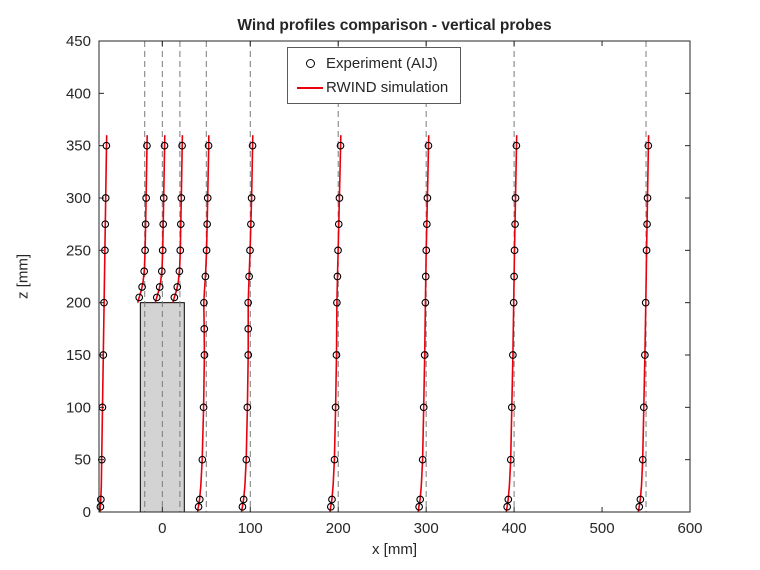  I want to click on legend-label-experiment: Experiment (AIJ), so click(382, 63).